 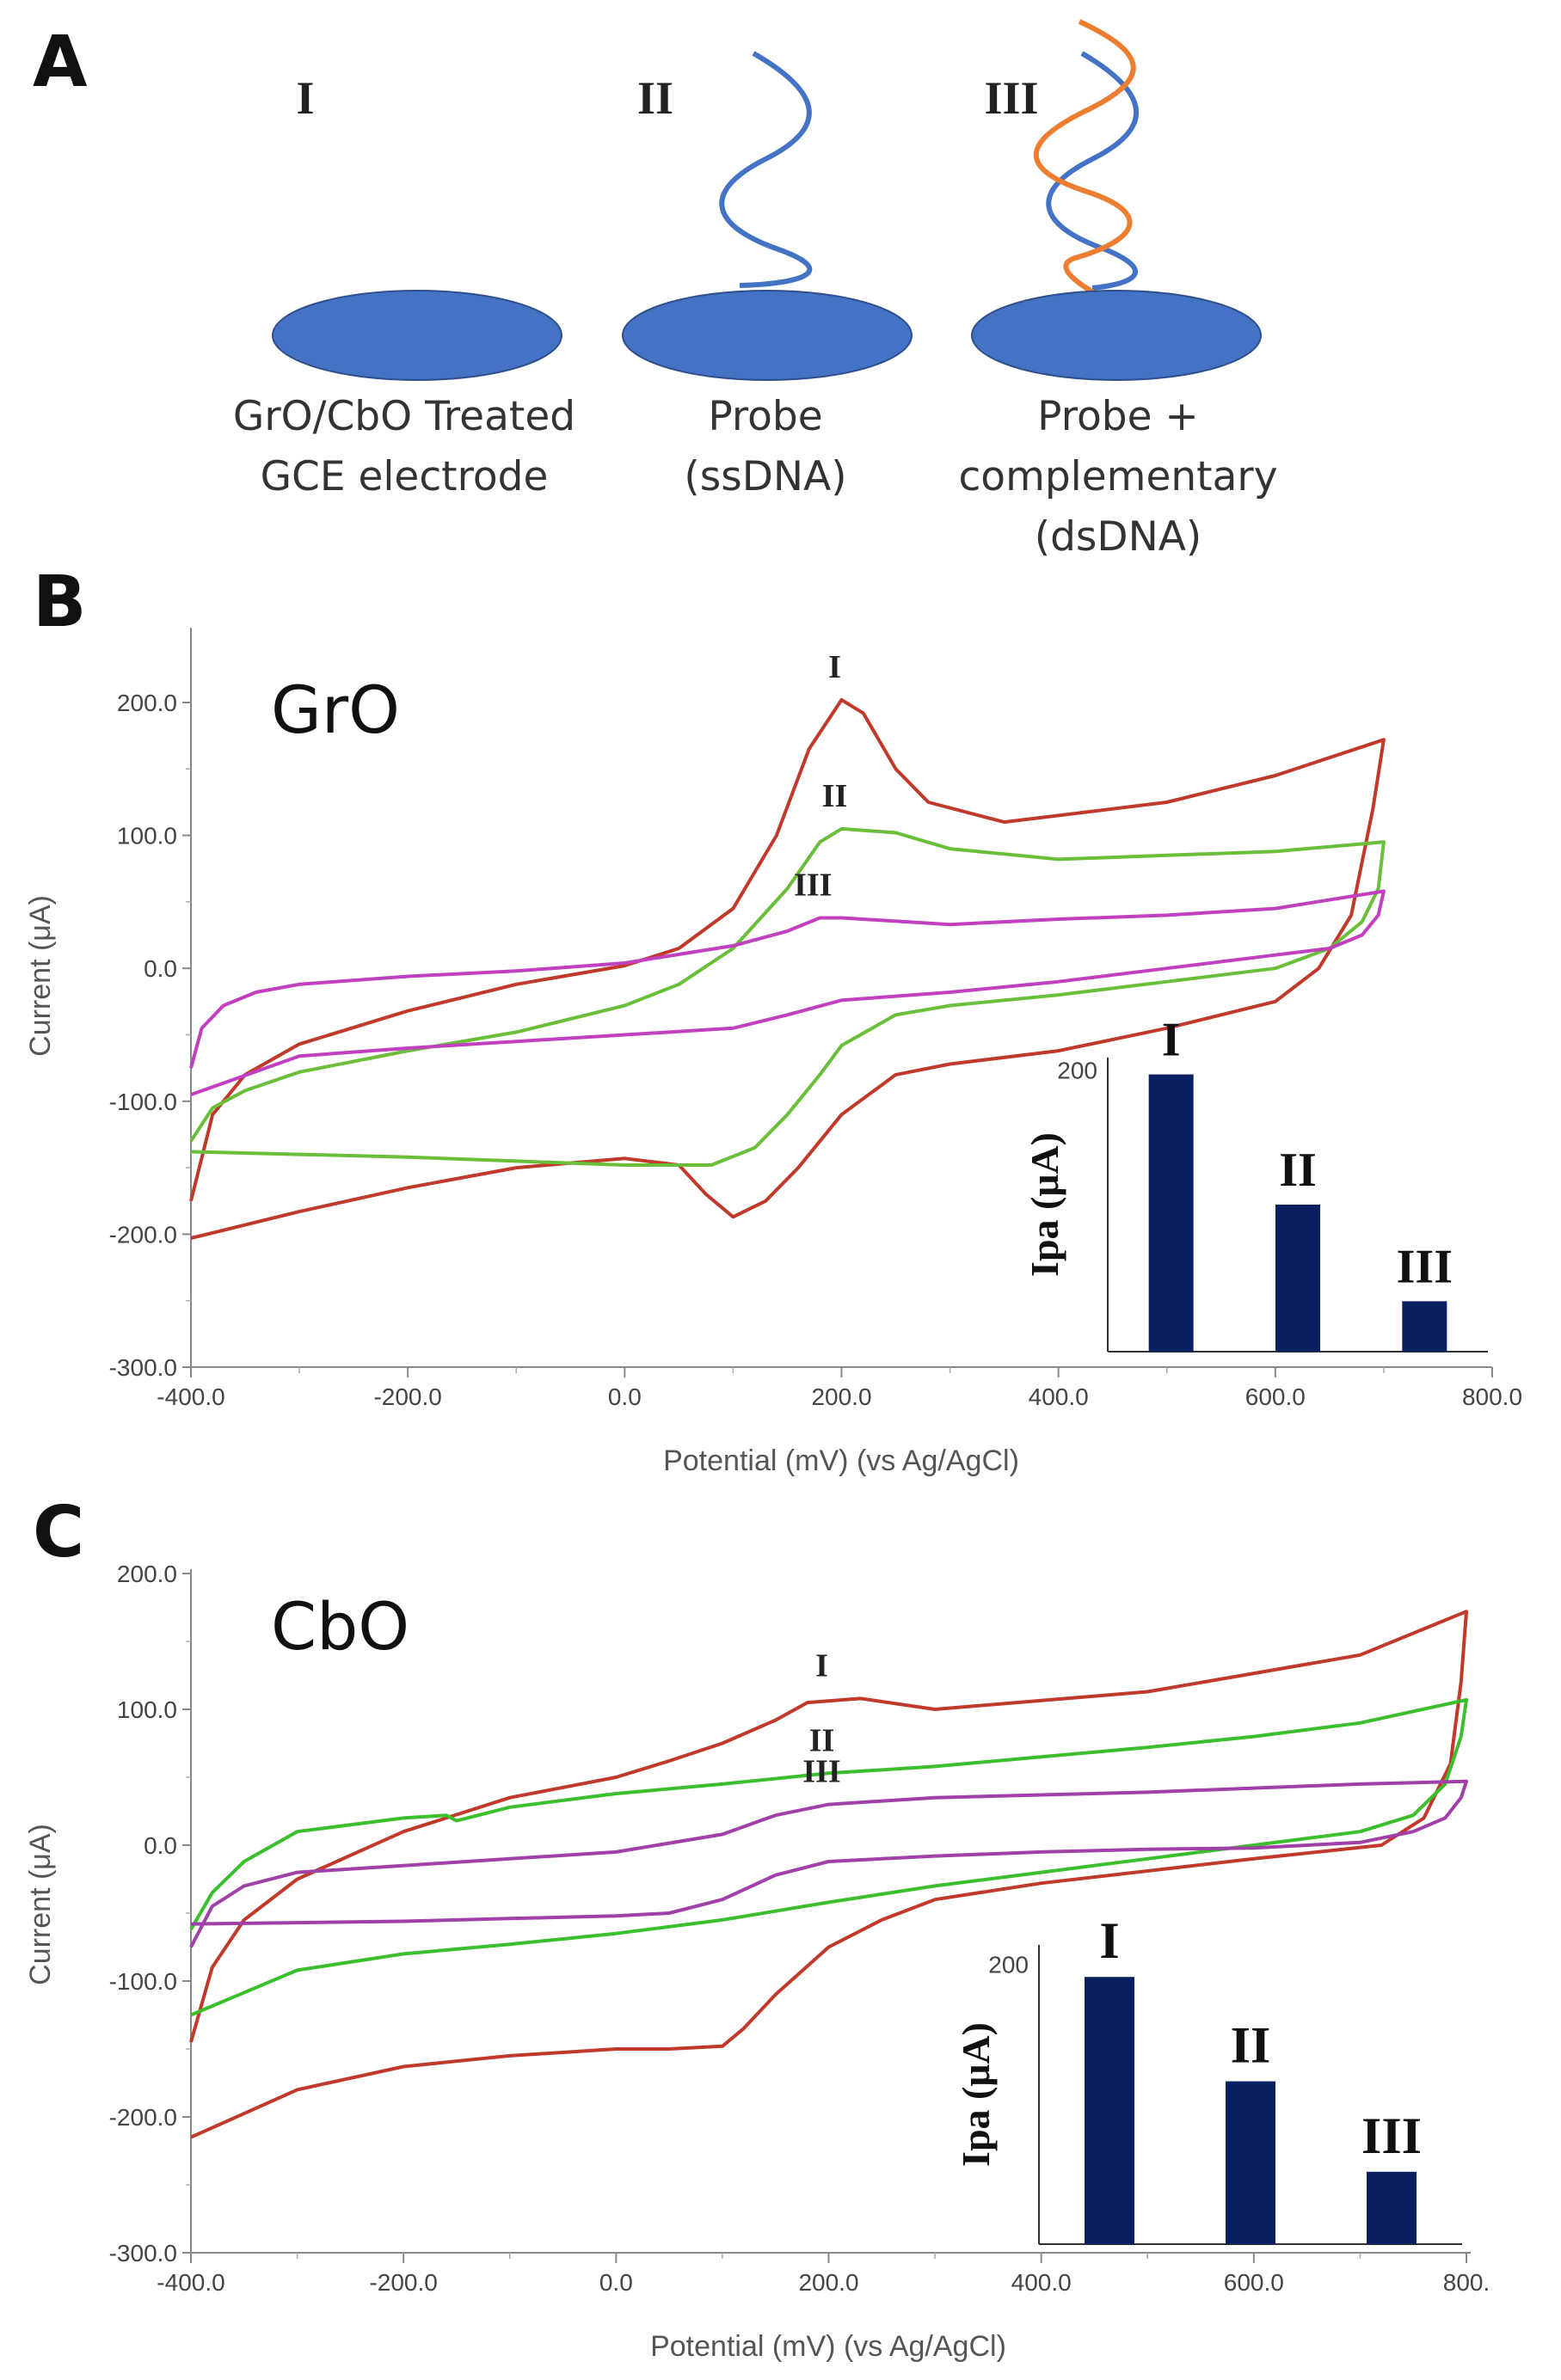 I want to click on stage-3-label-line3: (dsDNA), so click(x=1118, y=537).